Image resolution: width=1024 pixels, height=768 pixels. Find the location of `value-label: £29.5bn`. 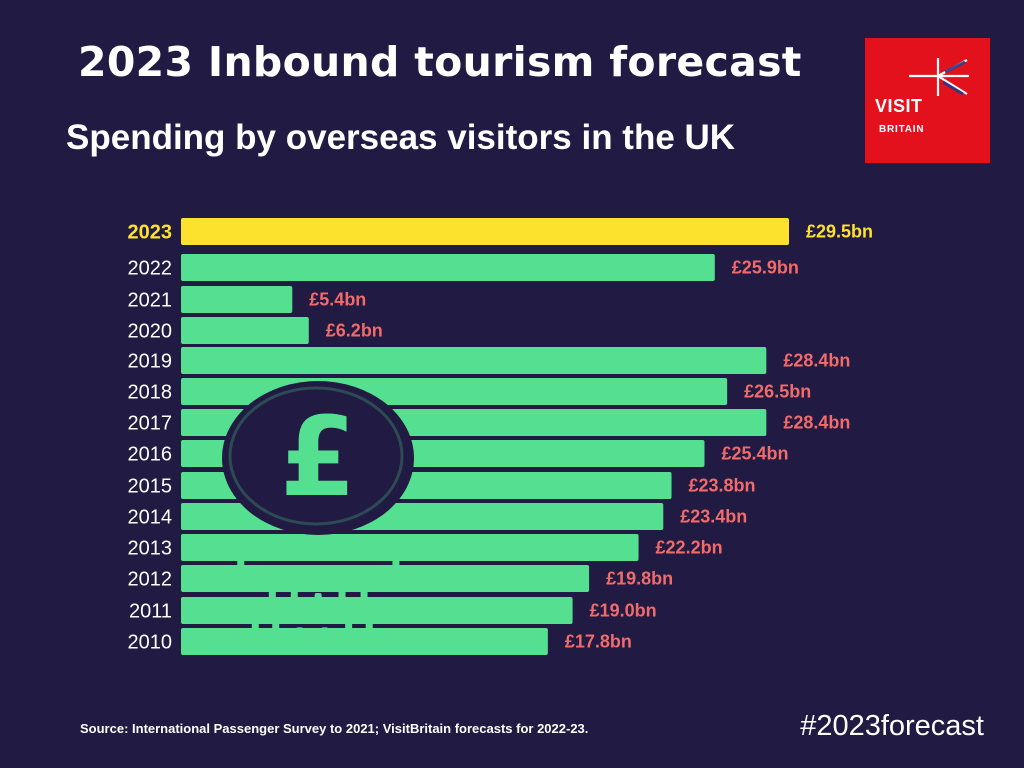

value-label: £29.5bn is located at coordinates (839, 232).